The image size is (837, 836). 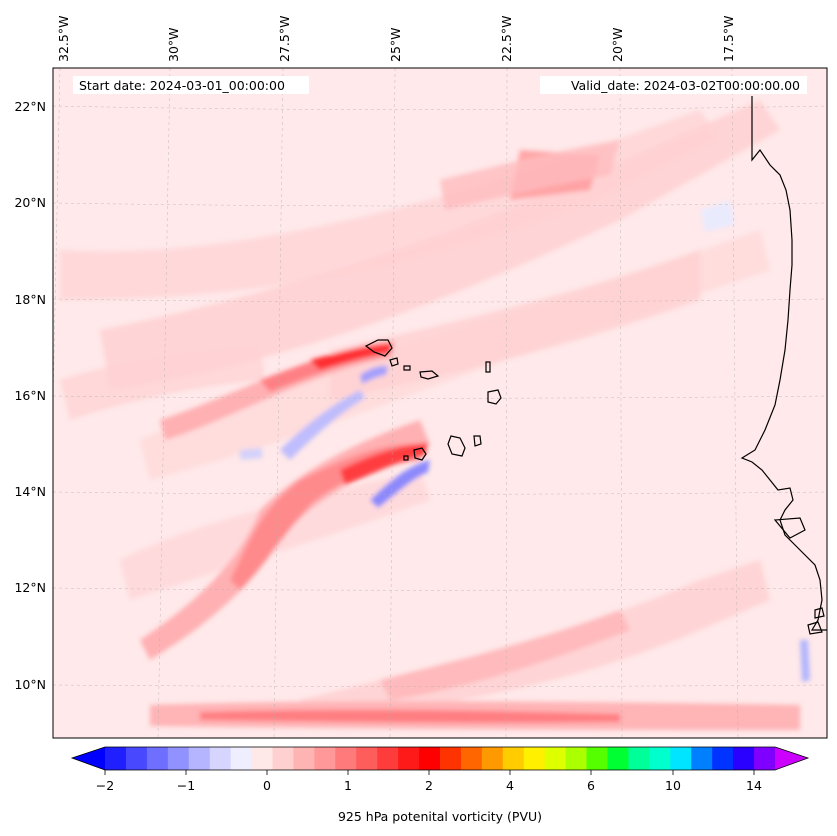 I want to click on lat-label: 14°N, so click(x=30, y=491).